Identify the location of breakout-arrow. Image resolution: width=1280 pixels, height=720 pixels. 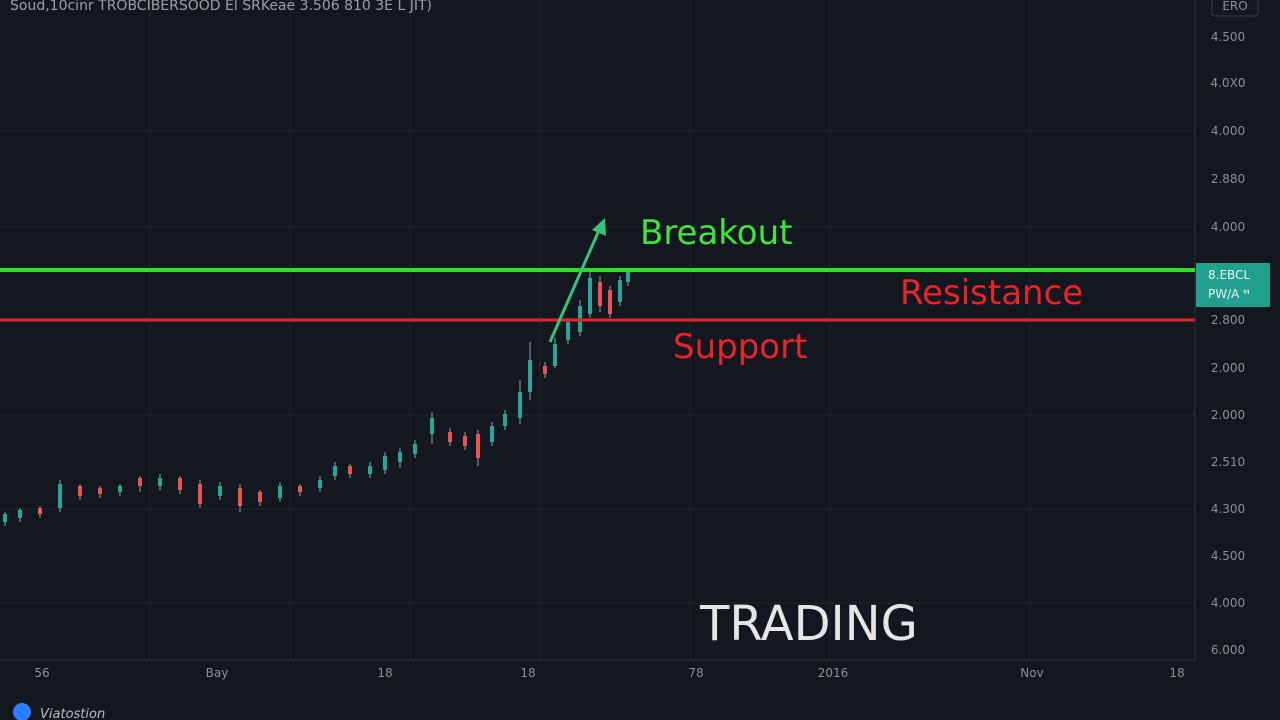
(575, 285).